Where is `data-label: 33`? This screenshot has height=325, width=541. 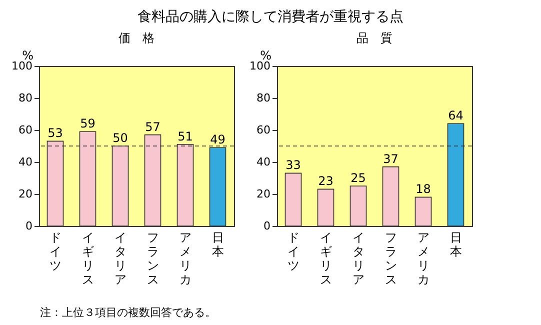 data-label: 33 is located at coordinates (293, 165).